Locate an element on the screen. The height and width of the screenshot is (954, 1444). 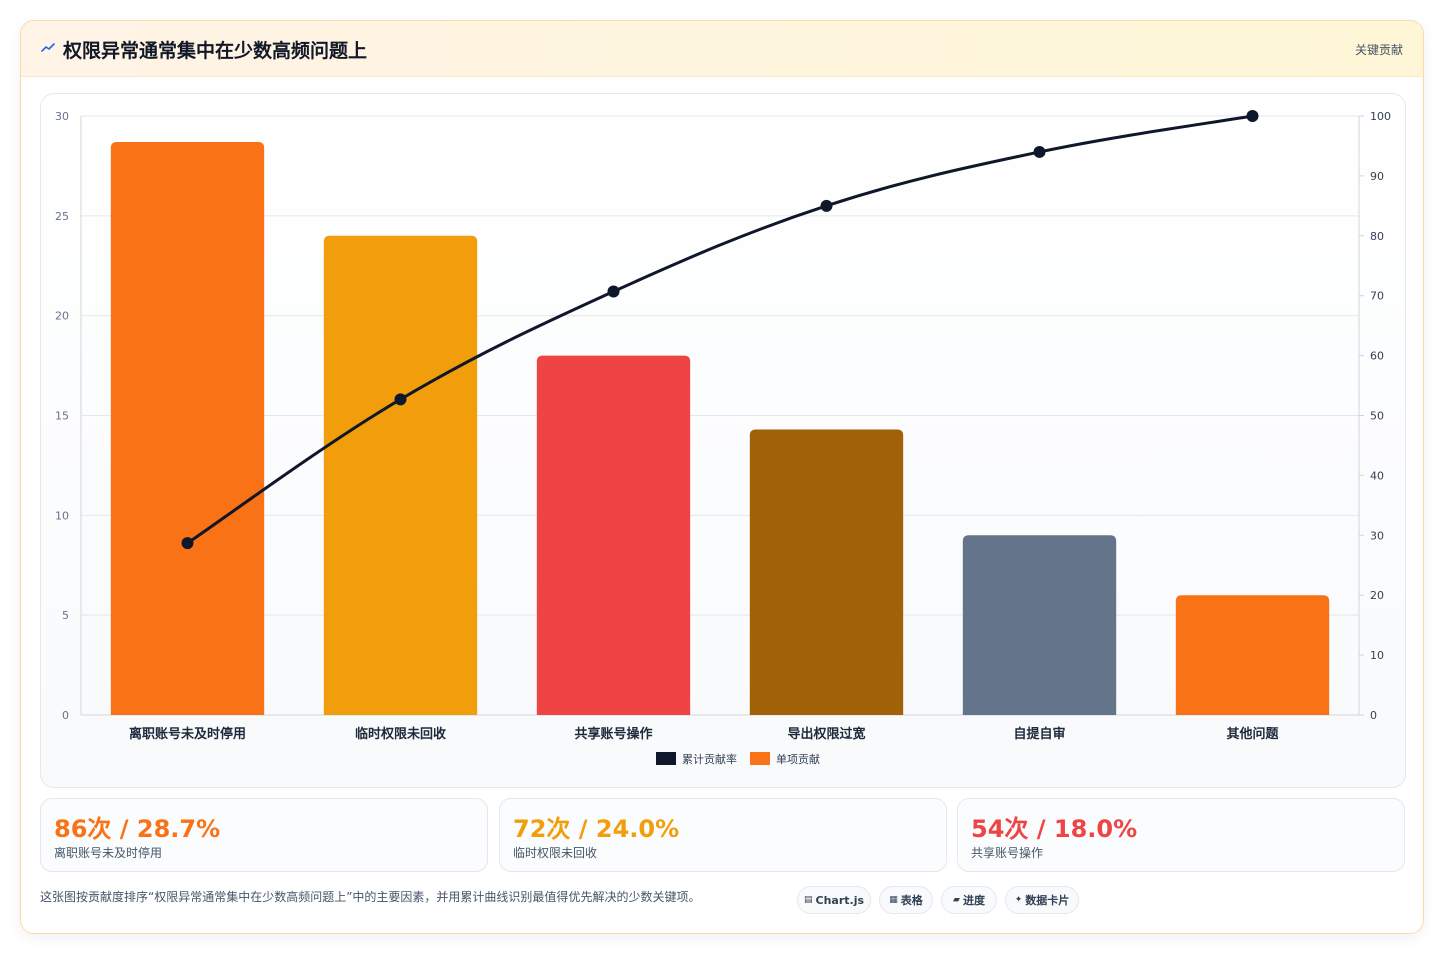
y2-tick-label: 50 is located at coordinates (1377, 416).